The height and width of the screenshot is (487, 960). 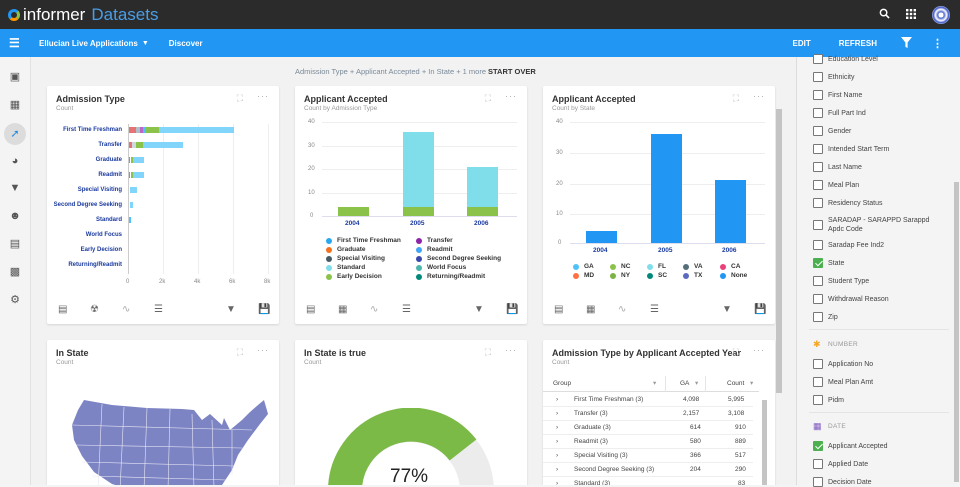 I want to click on bar-label: Graduate, so click(x=108, y=160).